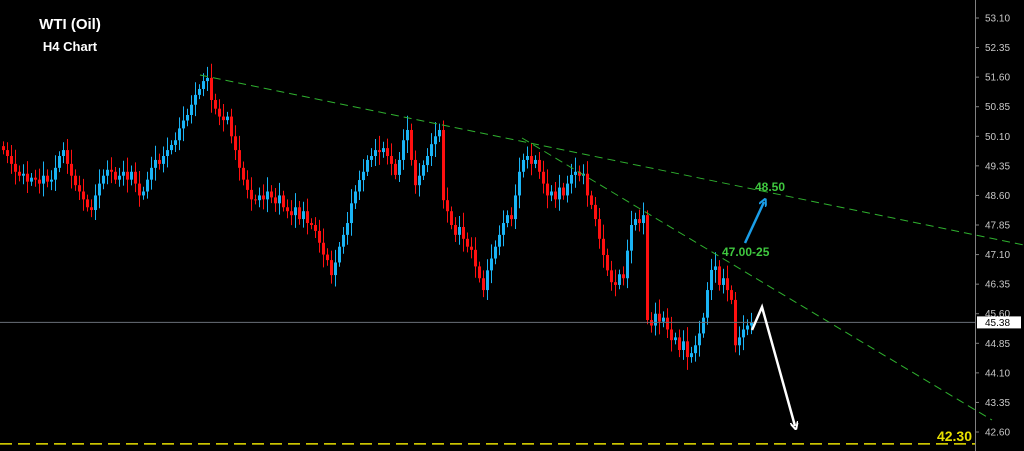 The image size is (1024, 451). I want to click on chart-title: WTI (Oil), so click(70, 24).